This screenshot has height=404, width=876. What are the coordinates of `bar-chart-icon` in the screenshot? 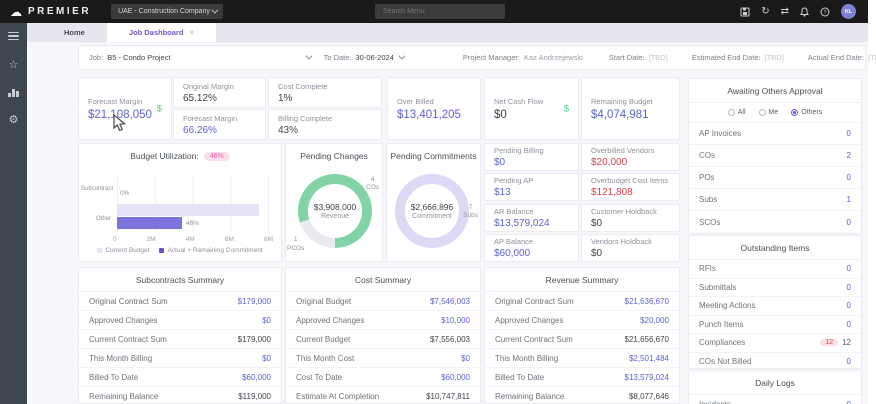 It's located at (14, 92).